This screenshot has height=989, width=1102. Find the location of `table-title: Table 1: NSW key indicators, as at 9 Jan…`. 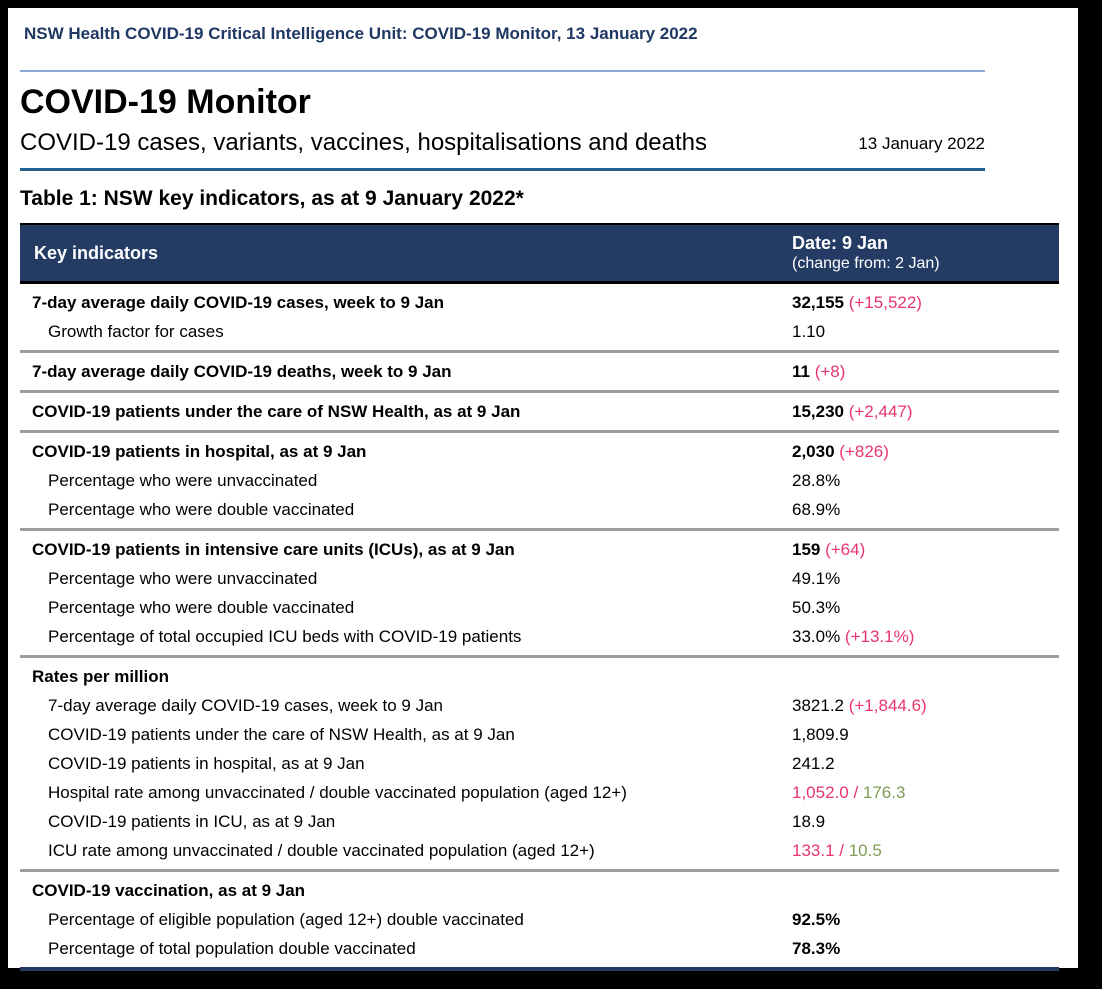

table-title: Table 1: NSW key indicators, as at 9 Jan… is located at coordinates (272, 198).